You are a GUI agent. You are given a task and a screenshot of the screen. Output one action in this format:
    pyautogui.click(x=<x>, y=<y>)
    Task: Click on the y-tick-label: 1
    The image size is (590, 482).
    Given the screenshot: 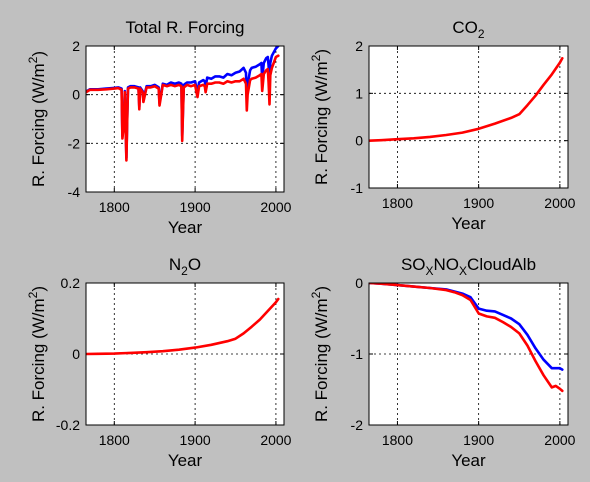 What is the action you would take?
    pyautogui.click(x=359, y=93)
    